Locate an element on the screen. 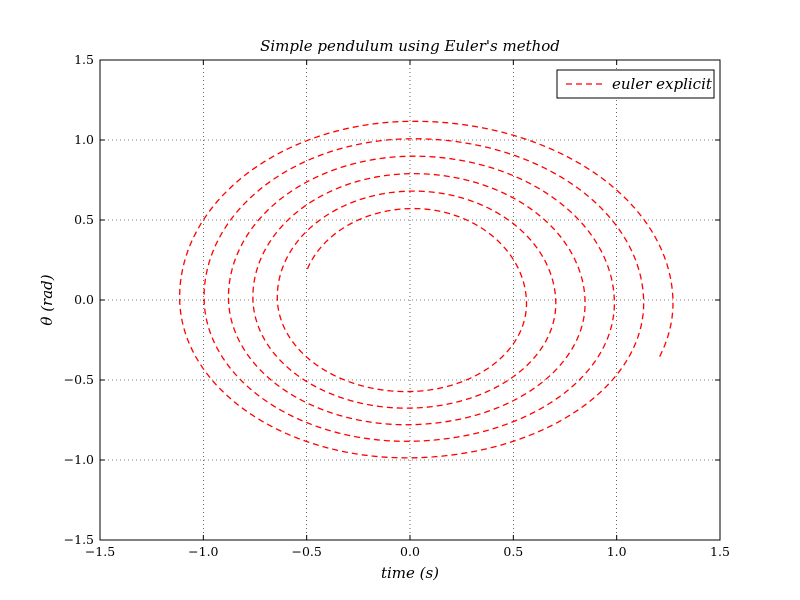 Image resolution: width=800 pixels, height=600 pixels. legend-label: euler explicit is located at coordinates (662, 84).